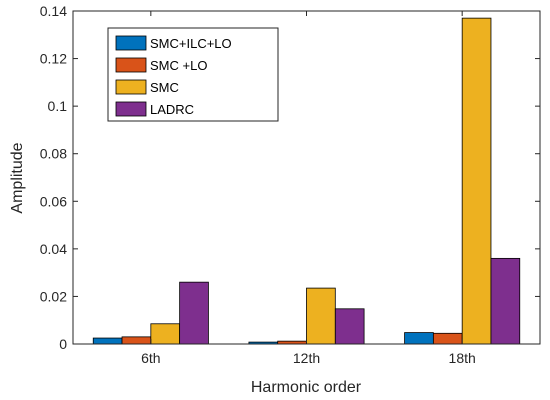 Image resolution: width=550 pixels, height=400 pixels. I want to click on legend-label: SMC +LO, so click(178, 65).